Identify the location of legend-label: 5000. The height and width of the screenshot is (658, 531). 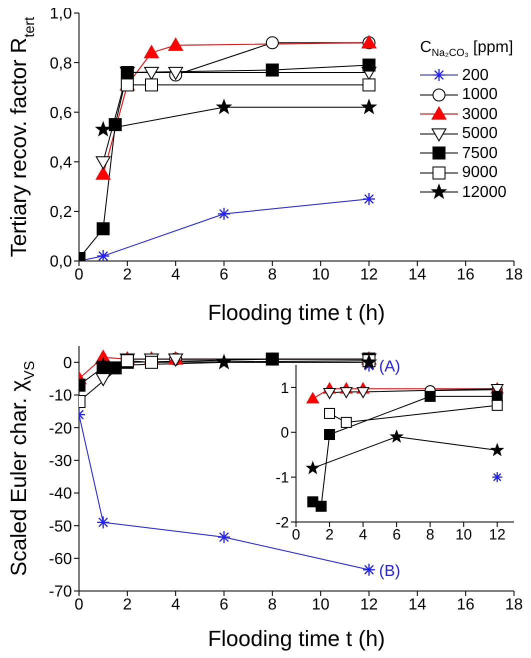
(480, 134).